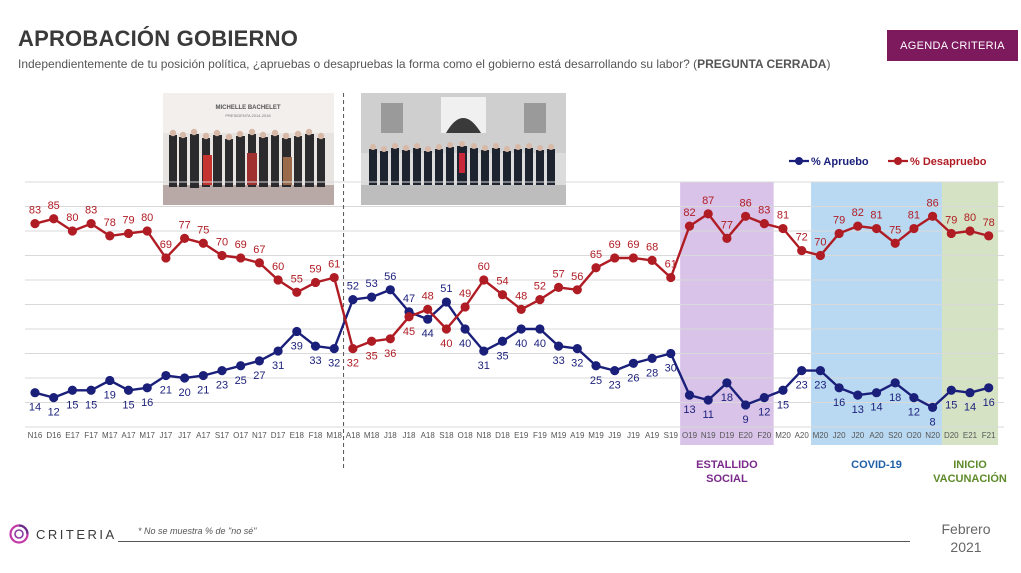 The image size is (1021, 573). I want to click on x-tick-label: O20, so click(914, 435).